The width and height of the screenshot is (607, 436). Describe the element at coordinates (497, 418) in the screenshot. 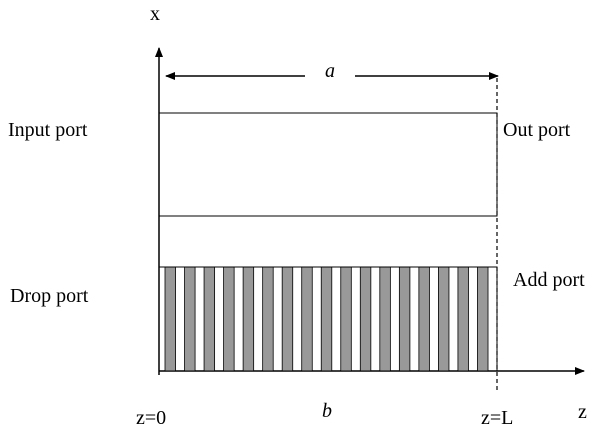

I see `end-position-label: z=L` at that location.